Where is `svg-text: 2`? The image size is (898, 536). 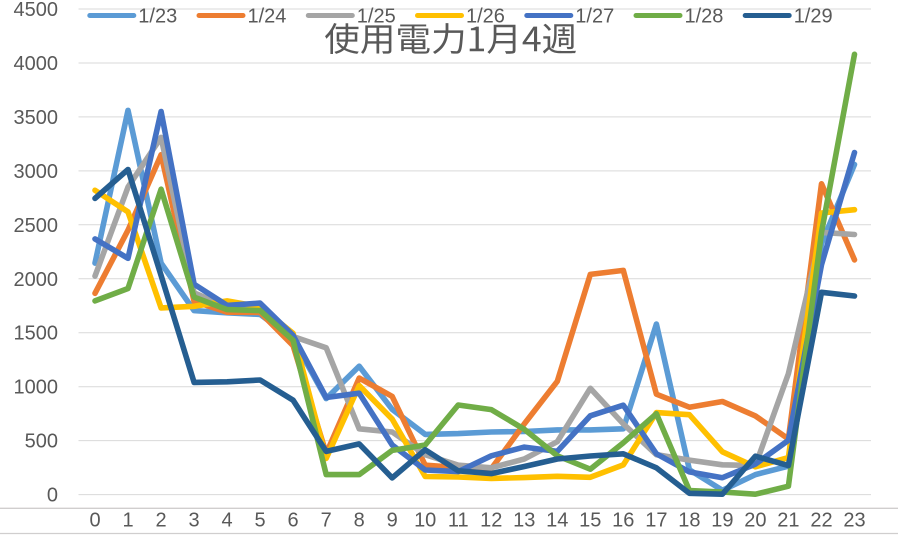
svg-text: 2 is located at coordinates (161, 521).